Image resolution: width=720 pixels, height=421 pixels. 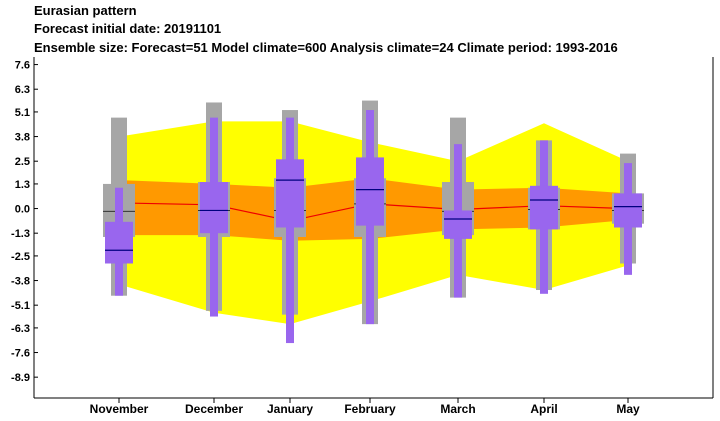 What do you see at coordinates (22, 185) in the screenshot?
I see `y-tick-label: 1.3` at bounding box center [22, 185].